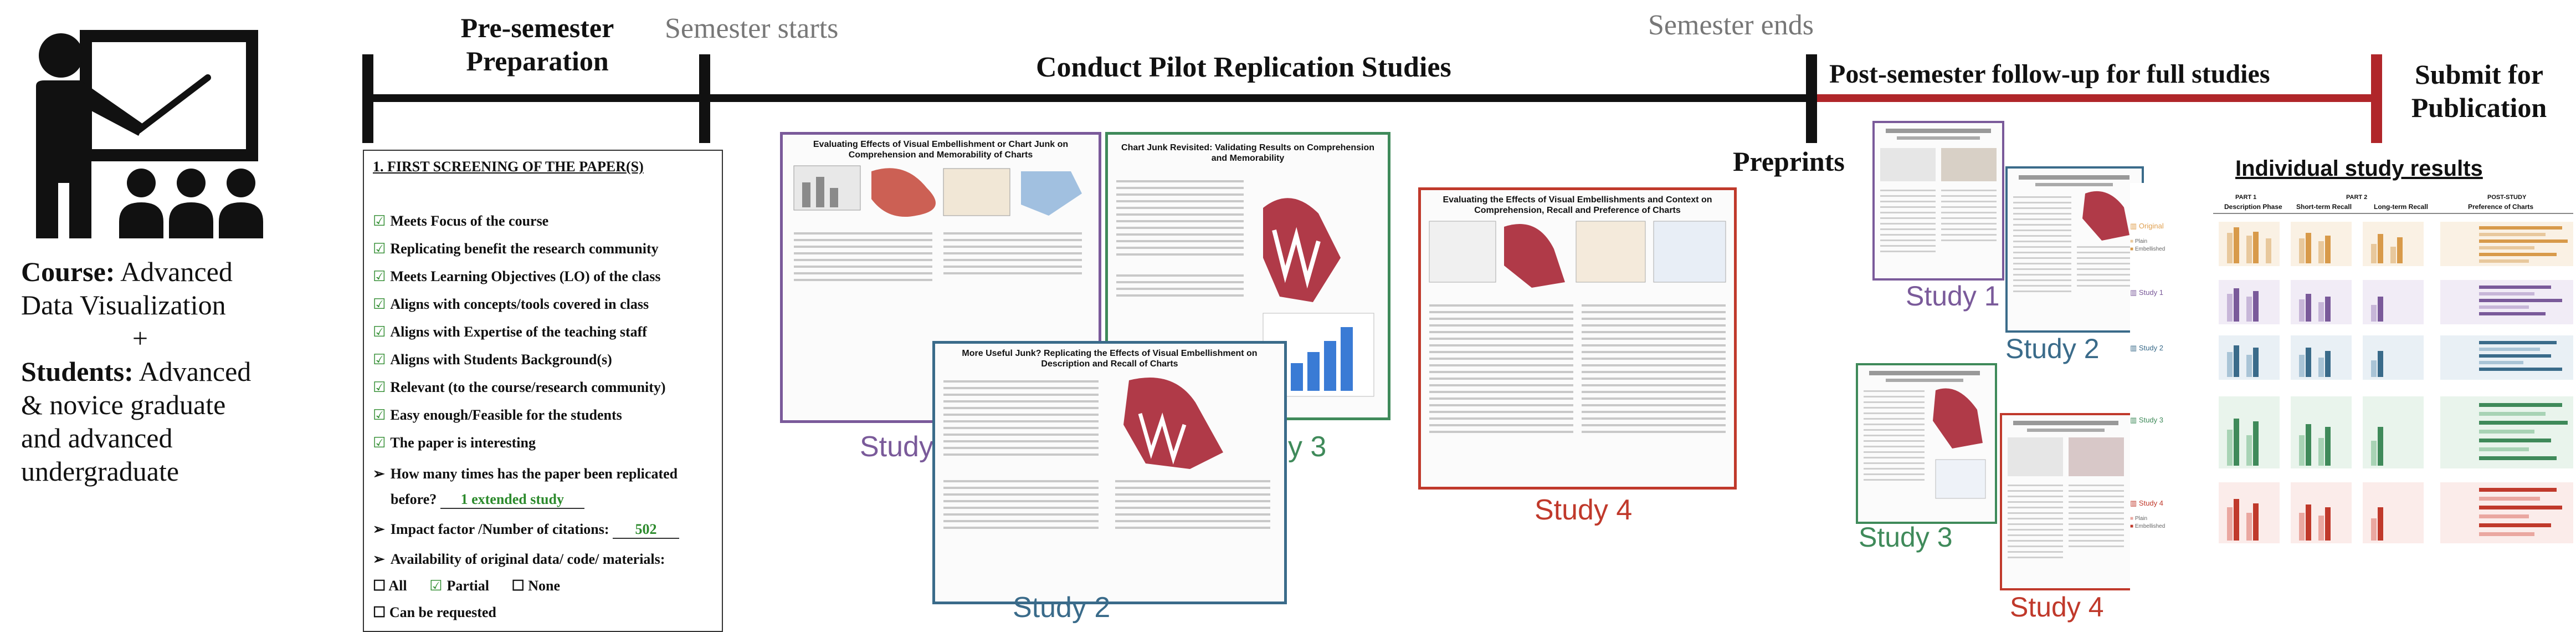  What do you see at coordinates (123, 404) in the screenshot?
I see `students-value-line2: & novice graduate` at bounding box center [123, 404].